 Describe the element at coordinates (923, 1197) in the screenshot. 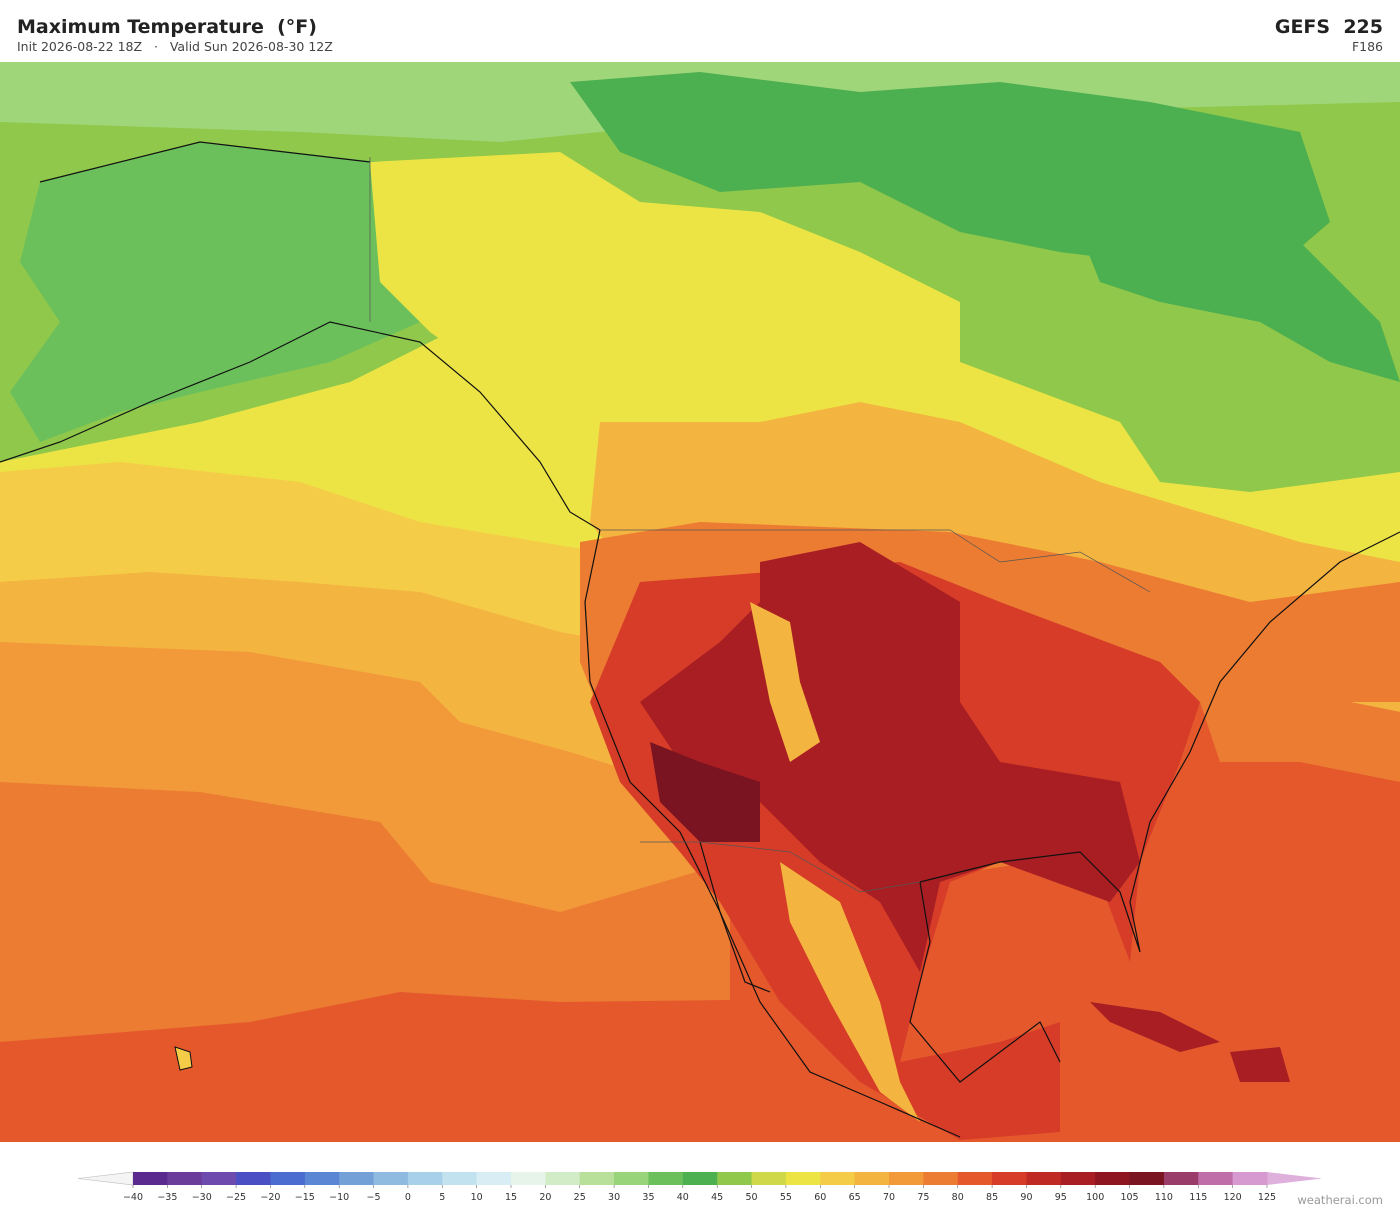

I see `colorbar-label: 75` at that location.